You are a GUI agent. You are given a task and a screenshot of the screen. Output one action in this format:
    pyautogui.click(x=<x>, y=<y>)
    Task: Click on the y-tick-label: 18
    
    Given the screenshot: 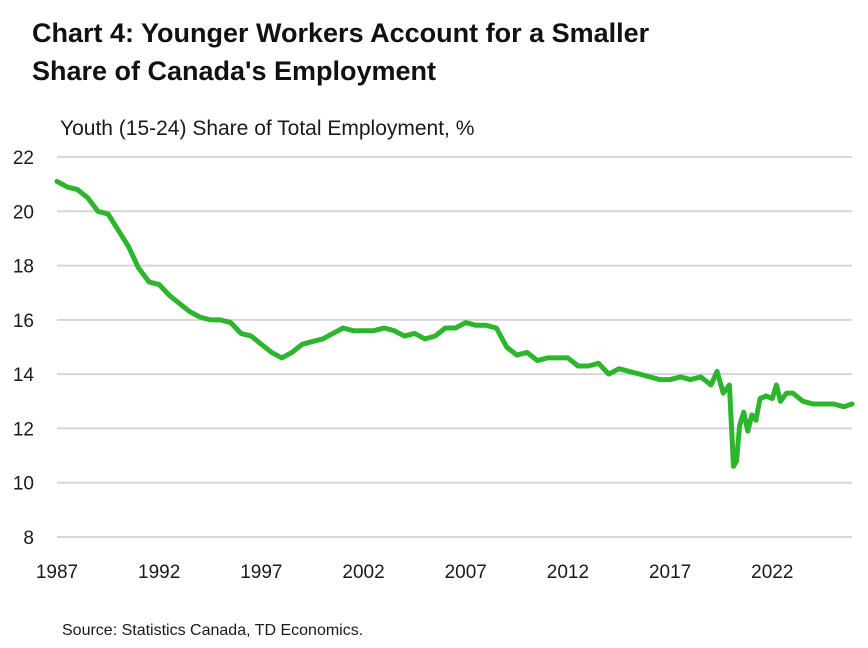 What is the action you would take?
    pyautogui.click(x=23, y=267)
    